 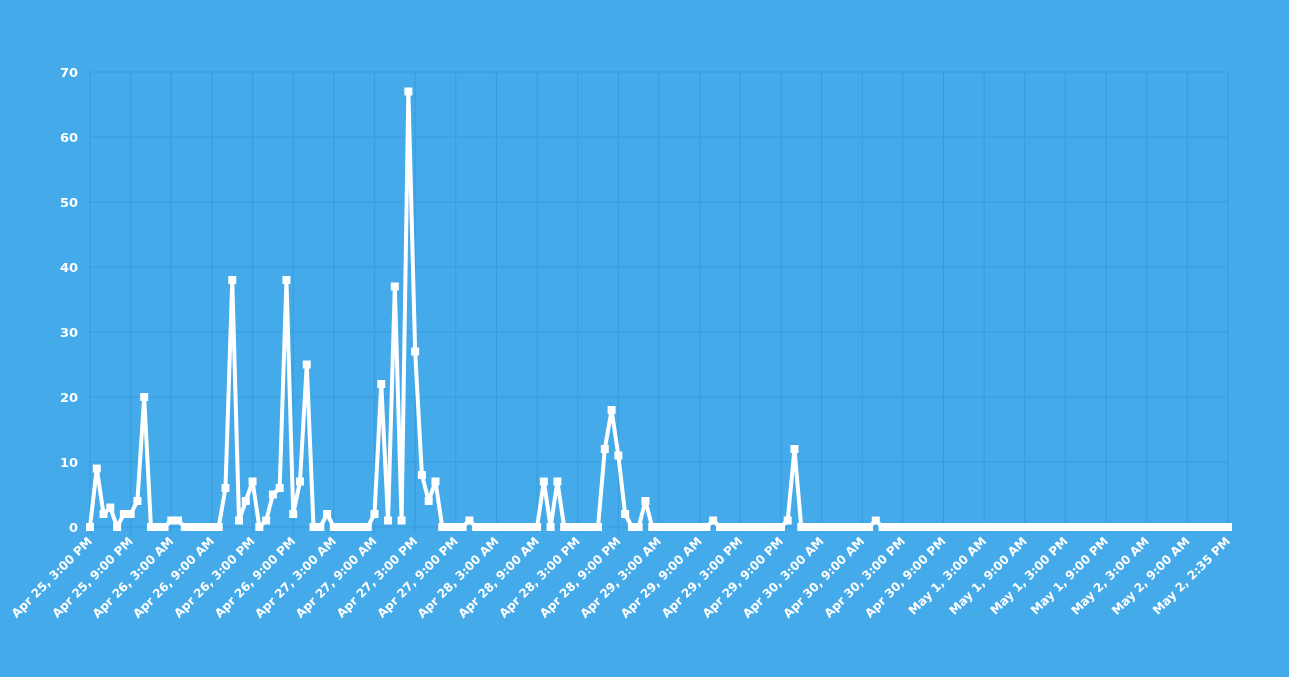 What do you see at coordinates (68, 72) in the screenshot?
I see `y-tick-label: 70` at bounding box center [68, 72].